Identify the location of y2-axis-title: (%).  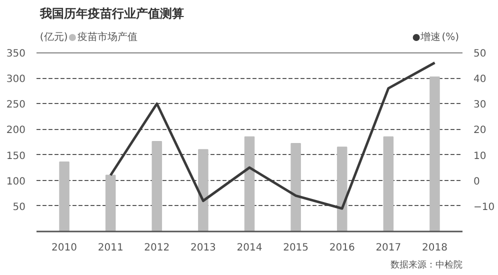
(451, 37).